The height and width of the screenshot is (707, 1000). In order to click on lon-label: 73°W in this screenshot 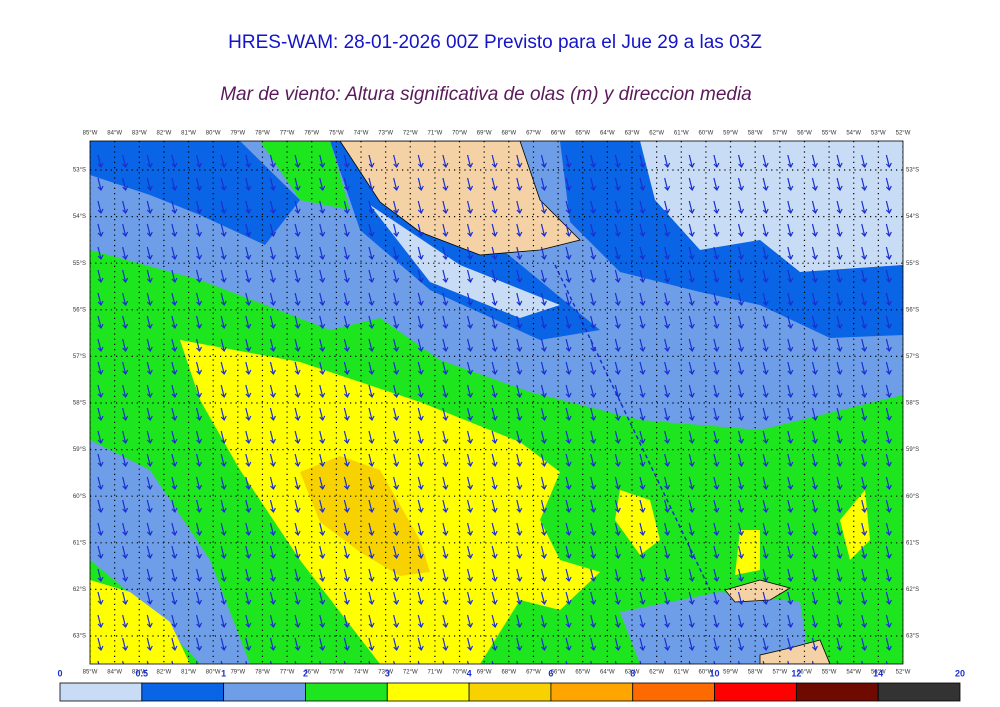, I will do `click(385, 134)`.